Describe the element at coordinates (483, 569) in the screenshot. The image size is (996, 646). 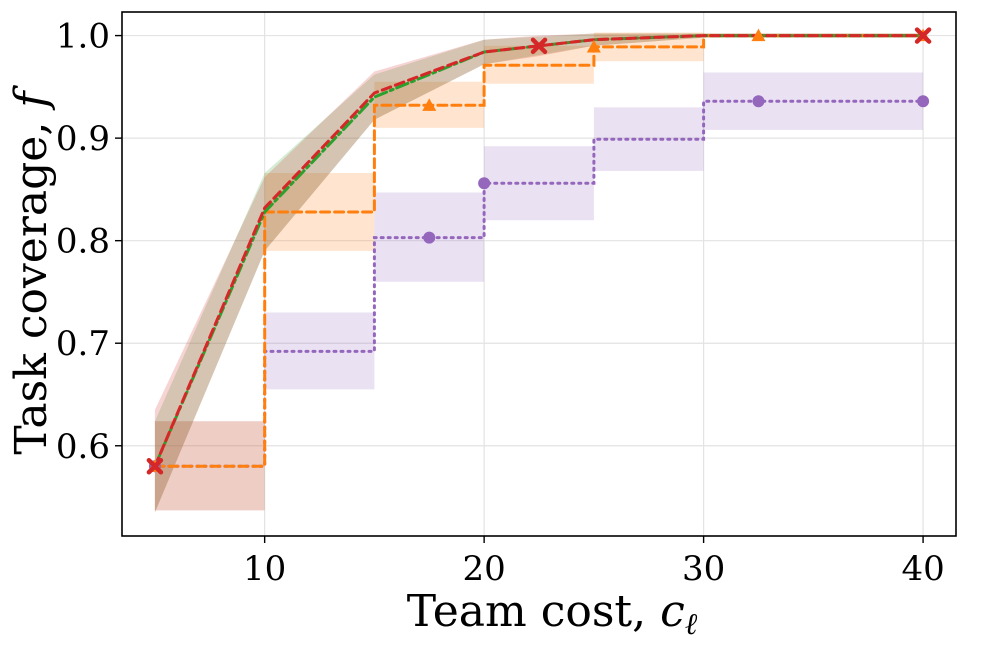
I see `x-tick-label: 20` at that location.